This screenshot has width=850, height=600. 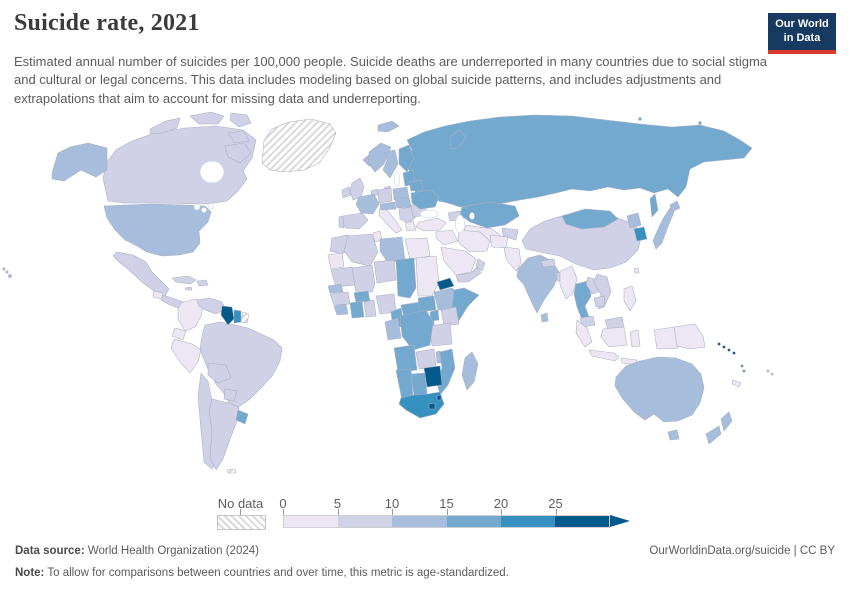 What do you see at coordinates (614, 337) in the screenshot?
I see `country-indonesia-borneo` at bounding box center [614, 337].